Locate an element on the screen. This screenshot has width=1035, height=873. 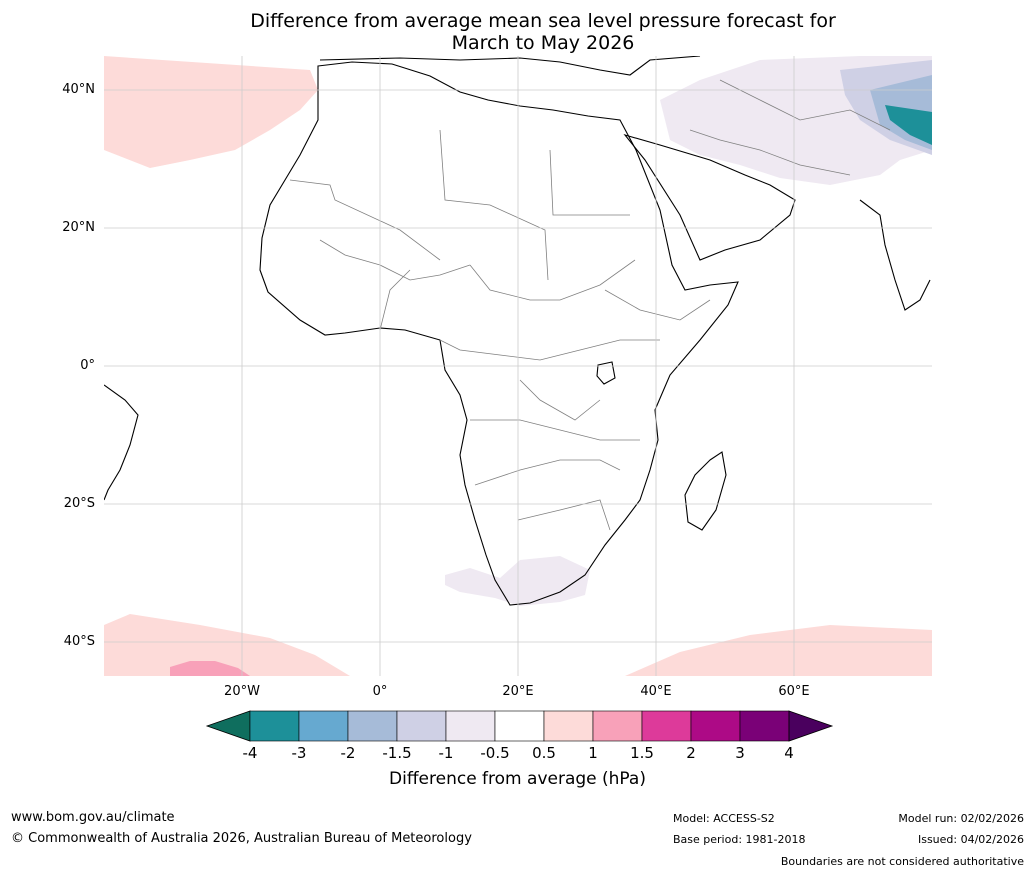
coastline-india is located at coordinates (895, 255).